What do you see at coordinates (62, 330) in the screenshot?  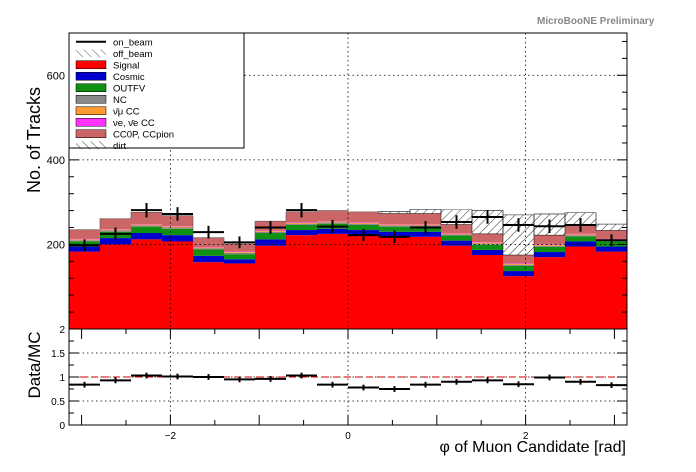 I see `ratio-y-tick-label: 2` at bounding box center [62, 330].